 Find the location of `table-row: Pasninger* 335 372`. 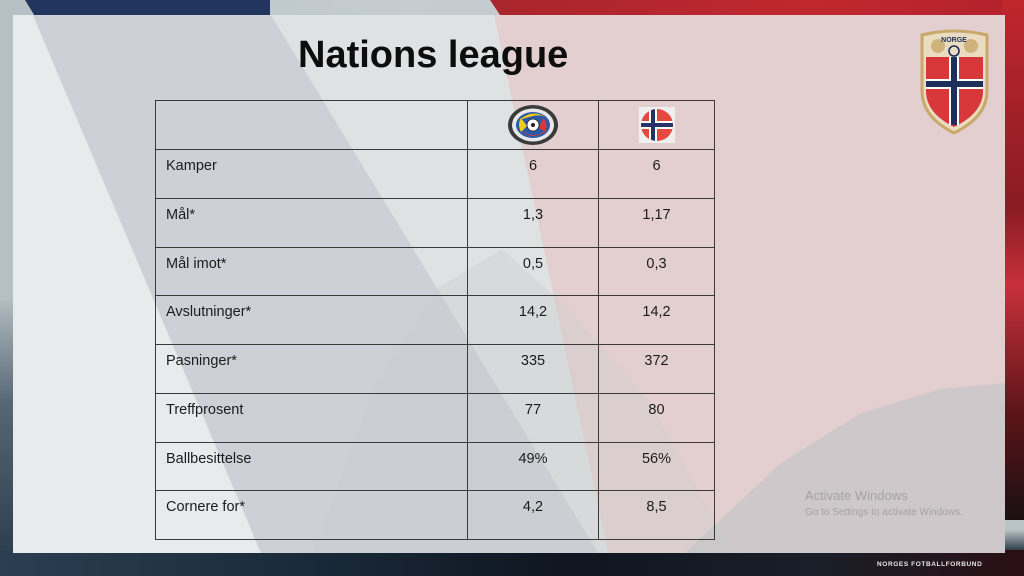

table-row: Pasninger* 335 372 is located at coordinates (435, 369).